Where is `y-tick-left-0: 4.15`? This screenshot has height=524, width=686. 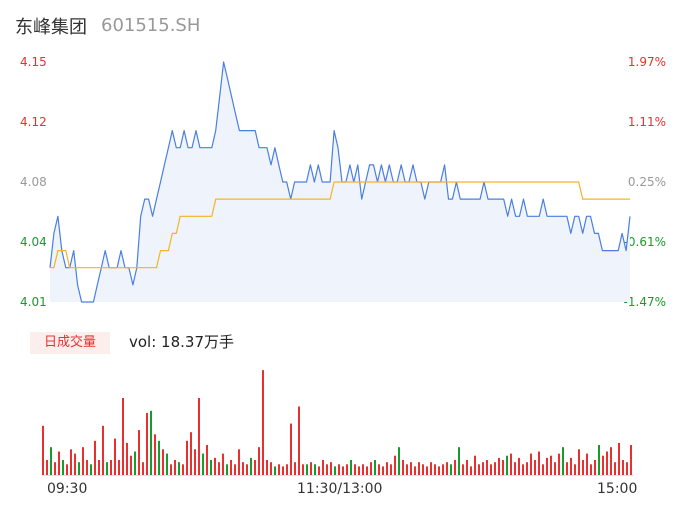 y-tick-left-0: 4.15 is located at coordinates (33, 62).